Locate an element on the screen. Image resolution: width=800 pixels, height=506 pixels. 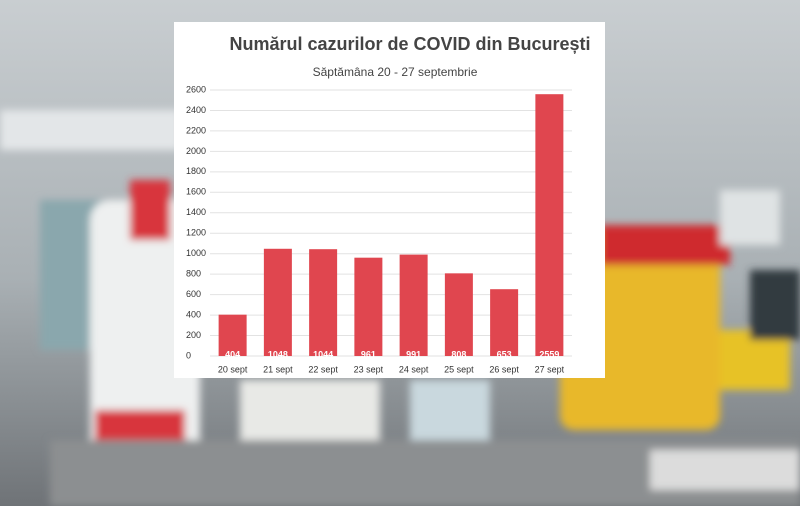
x-tick-label: 24 sept is located at coordinates (414, 369).